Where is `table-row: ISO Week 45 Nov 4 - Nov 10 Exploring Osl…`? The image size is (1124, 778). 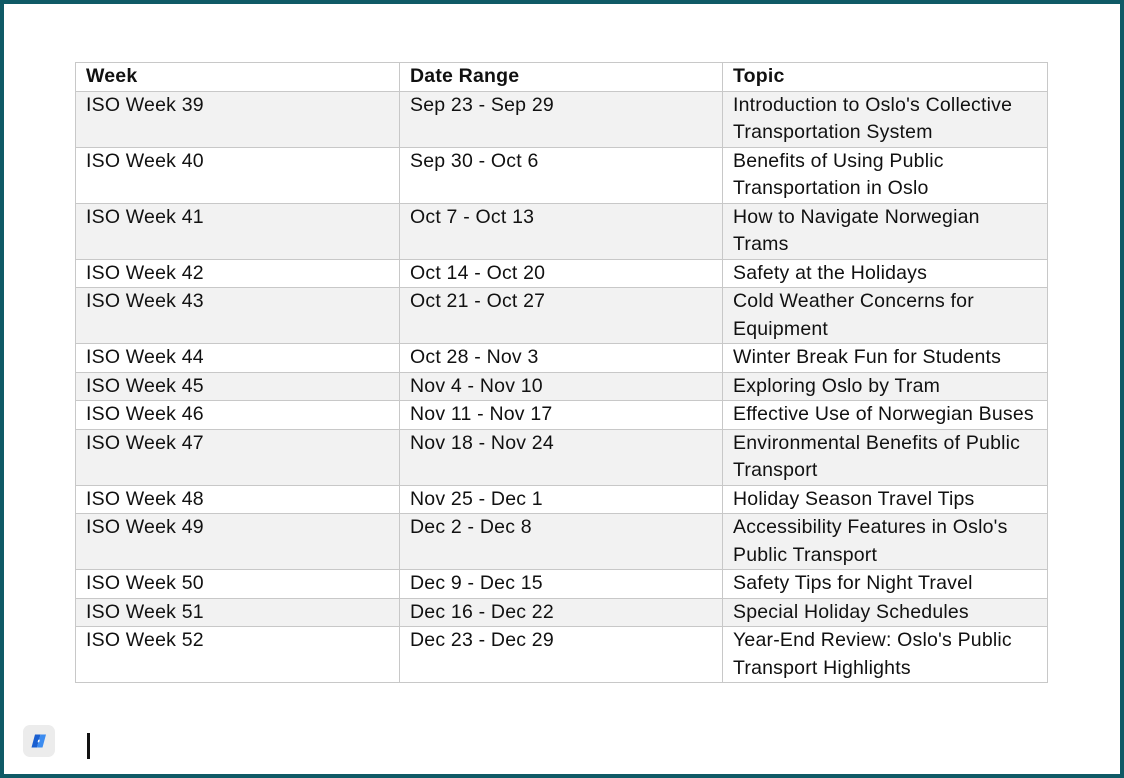 table-row: ISO Week 45 Nov 4 - Nov 10 Exploring Osl… is located at coordinates (561, 386).